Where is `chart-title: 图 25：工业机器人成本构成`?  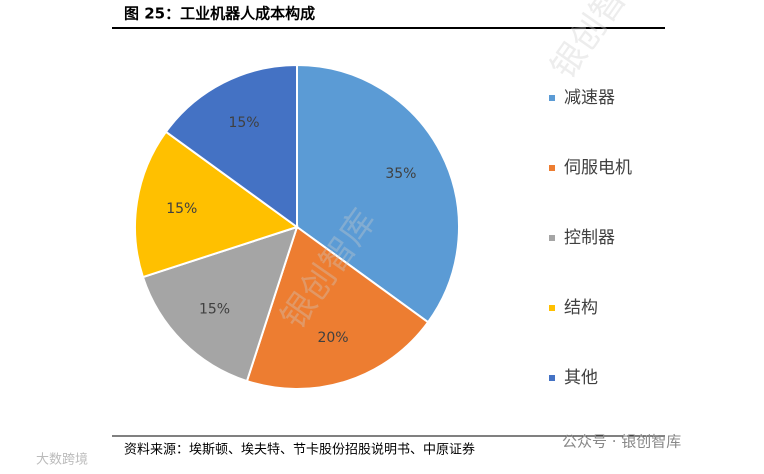 chart-title: 图 25：工业机器人成本构成 is located at coordinates (219, 14).